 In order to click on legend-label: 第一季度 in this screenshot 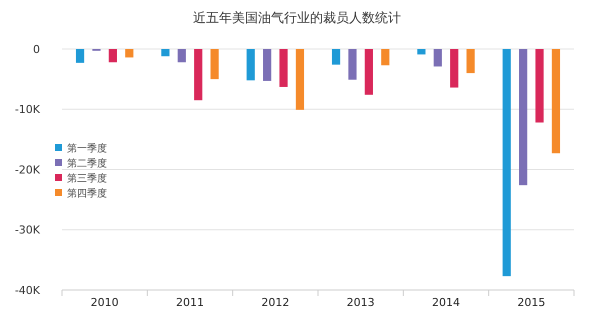, I will do `click(87, 148)`.